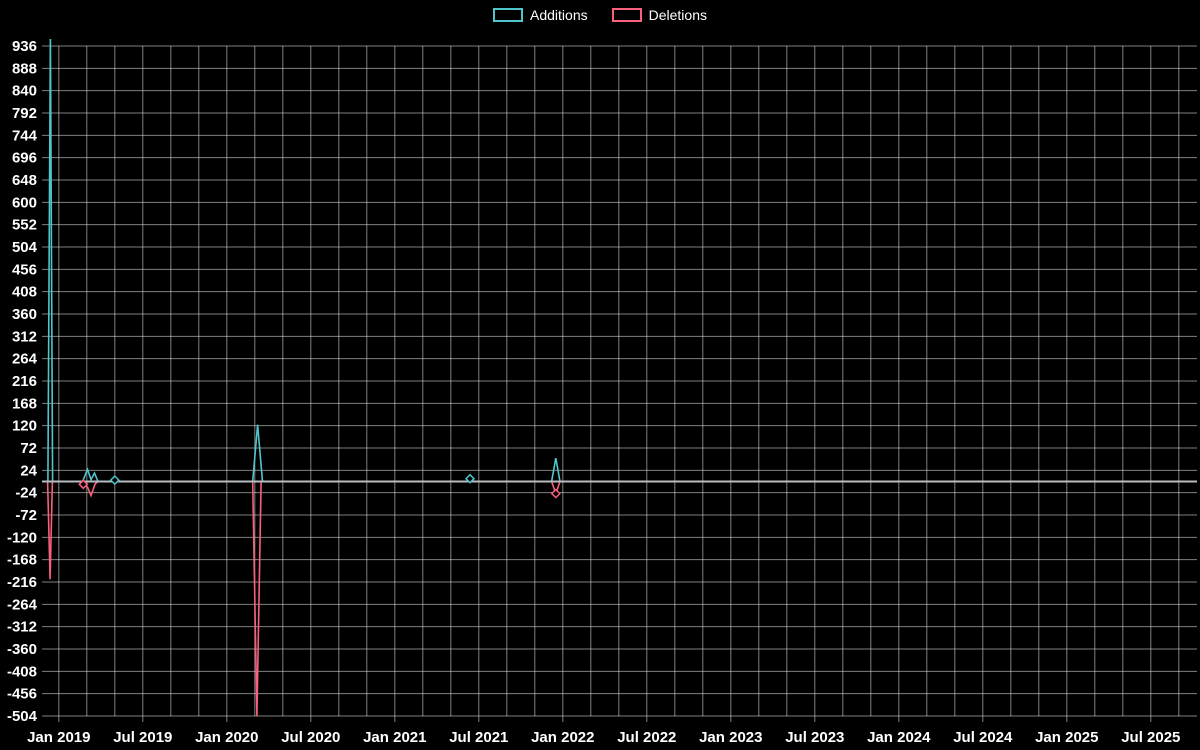  I want to click on svg-text: 648, so click(24, 180).